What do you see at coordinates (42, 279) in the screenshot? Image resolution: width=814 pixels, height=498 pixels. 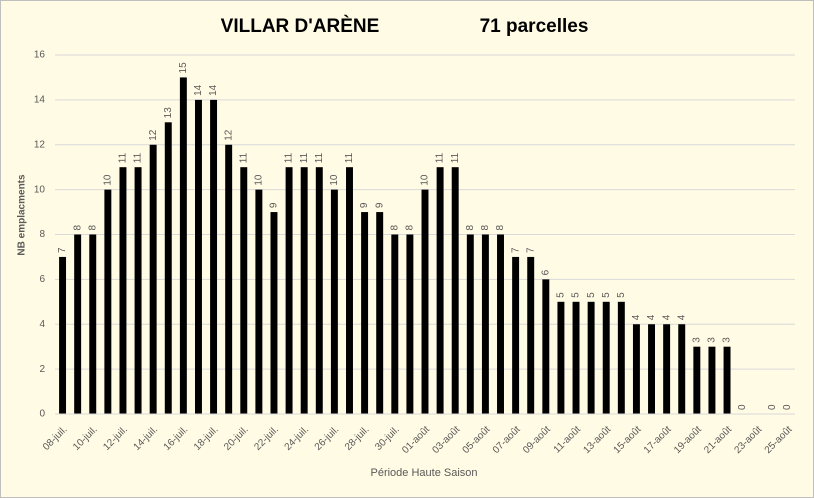 I see `y-tick-label: 6` at bounding box center [42, 279].